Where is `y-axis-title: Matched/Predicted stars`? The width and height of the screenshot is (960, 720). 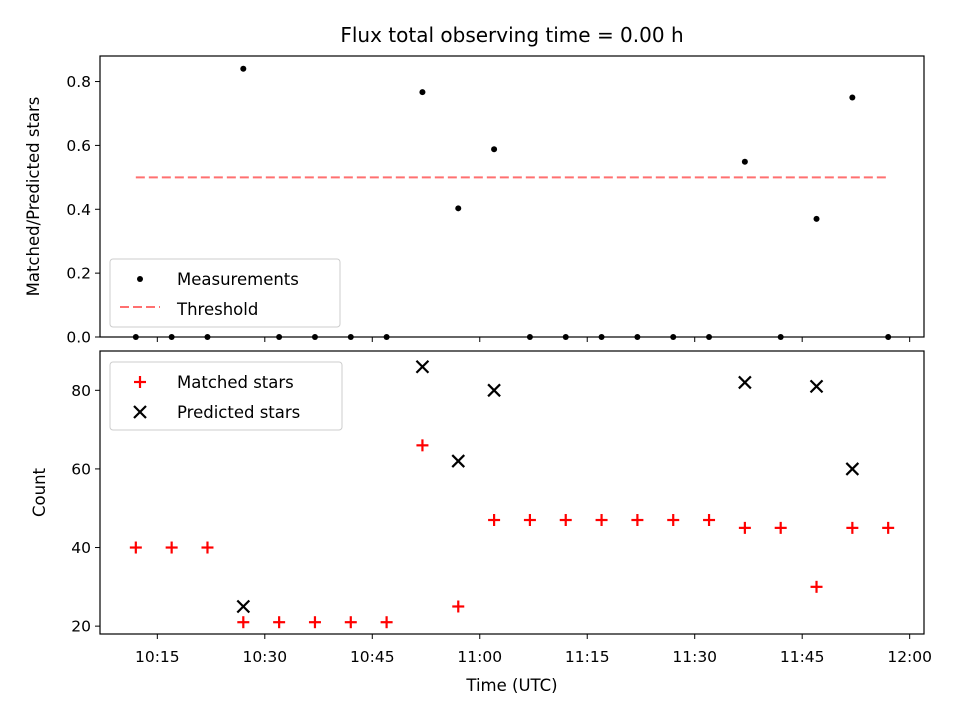
y-axis-title: Matched/Predicted stars is located at coordinates (33, 197).